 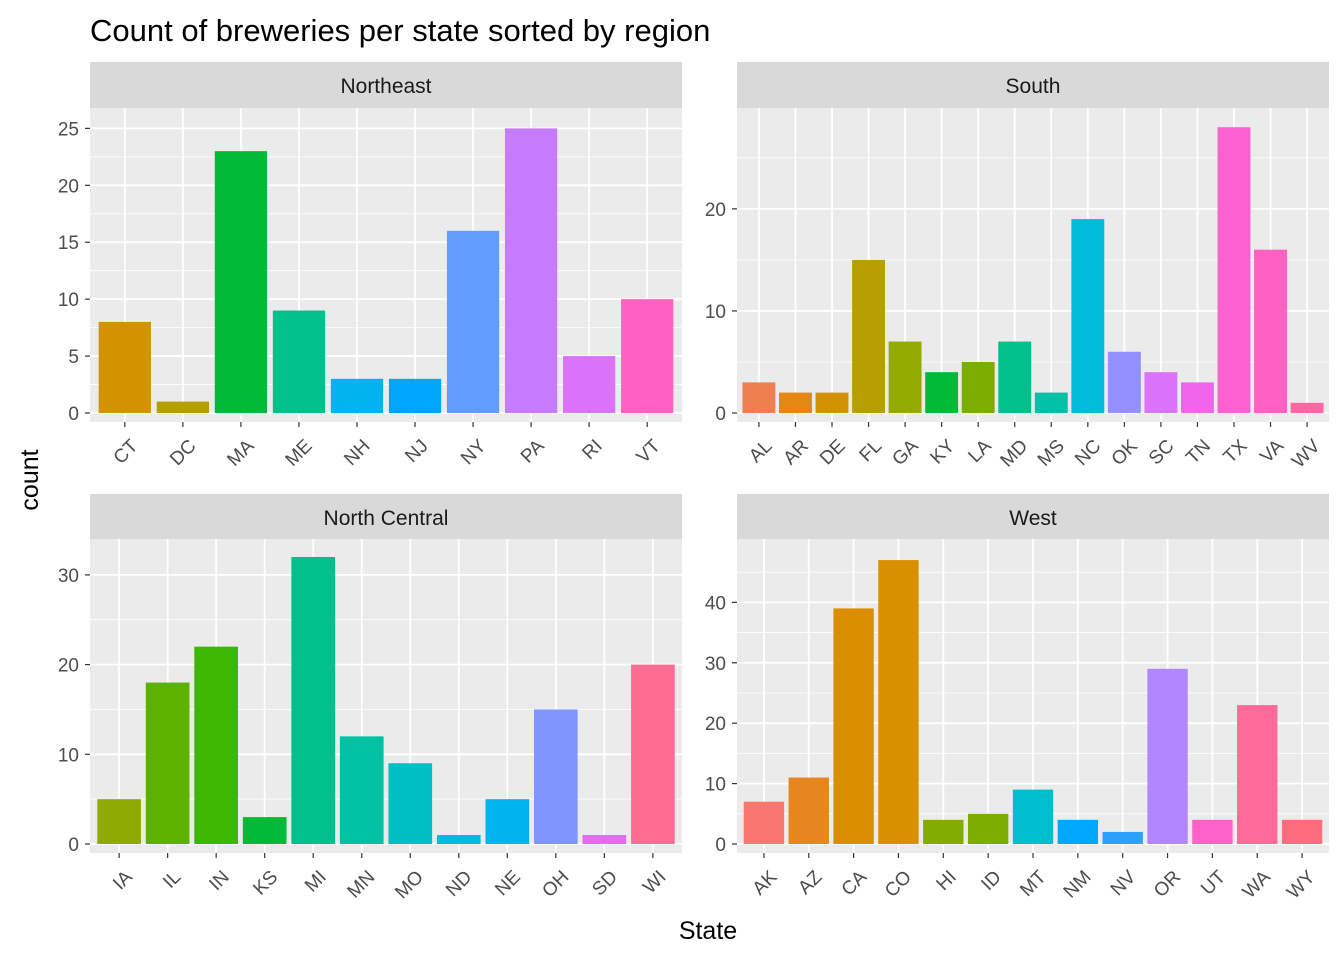 I want to click on bar-md, so click(x=1015, y=377).